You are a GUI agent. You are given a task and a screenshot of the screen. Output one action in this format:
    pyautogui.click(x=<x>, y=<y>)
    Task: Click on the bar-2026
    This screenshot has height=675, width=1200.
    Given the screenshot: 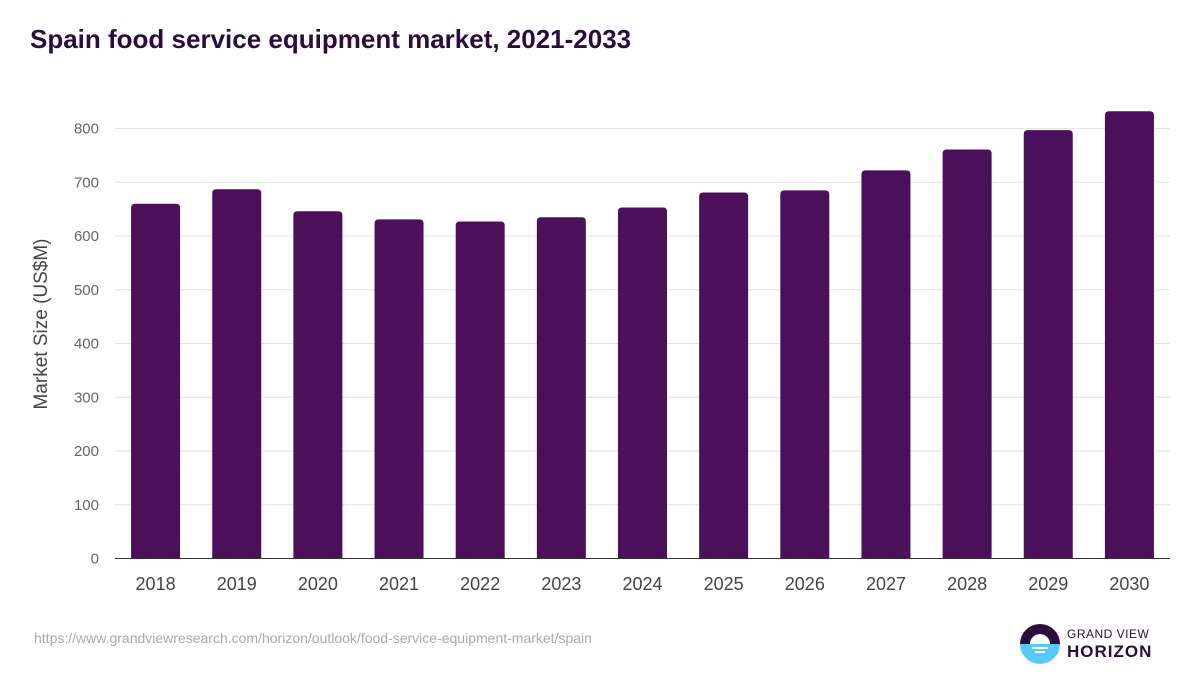 What is the action you would take?
    pyautogui.click(x=805, y=374)
    